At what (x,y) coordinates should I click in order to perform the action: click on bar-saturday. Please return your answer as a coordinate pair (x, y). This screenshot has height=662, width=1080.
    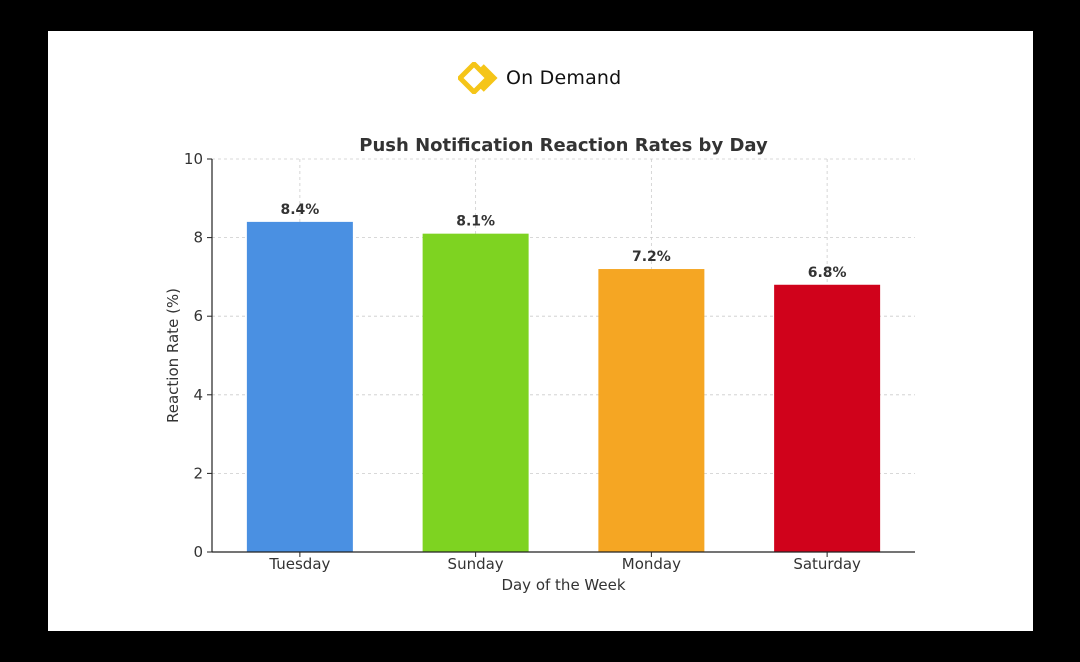
    Looking at the image, I should click on (827, 418).